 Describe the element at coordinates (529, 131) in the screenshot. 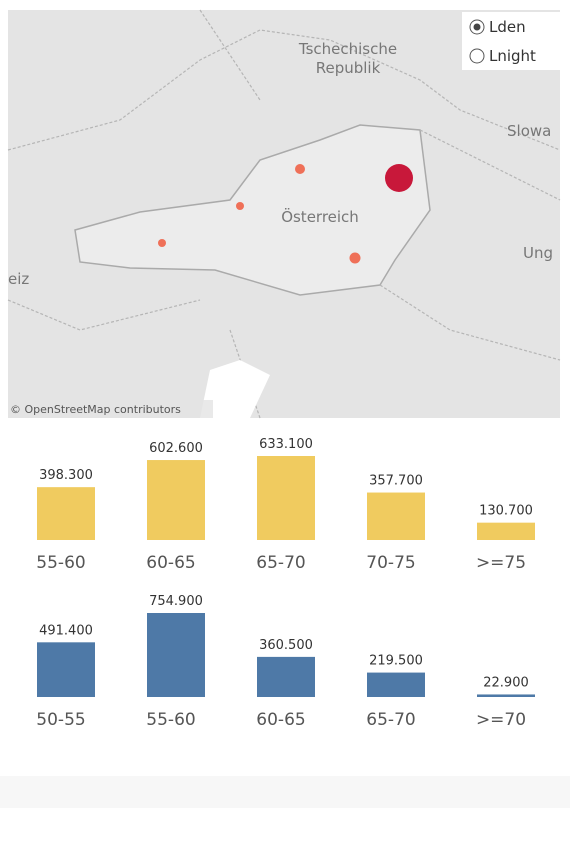

I see `map-label: Slowa` at that location.